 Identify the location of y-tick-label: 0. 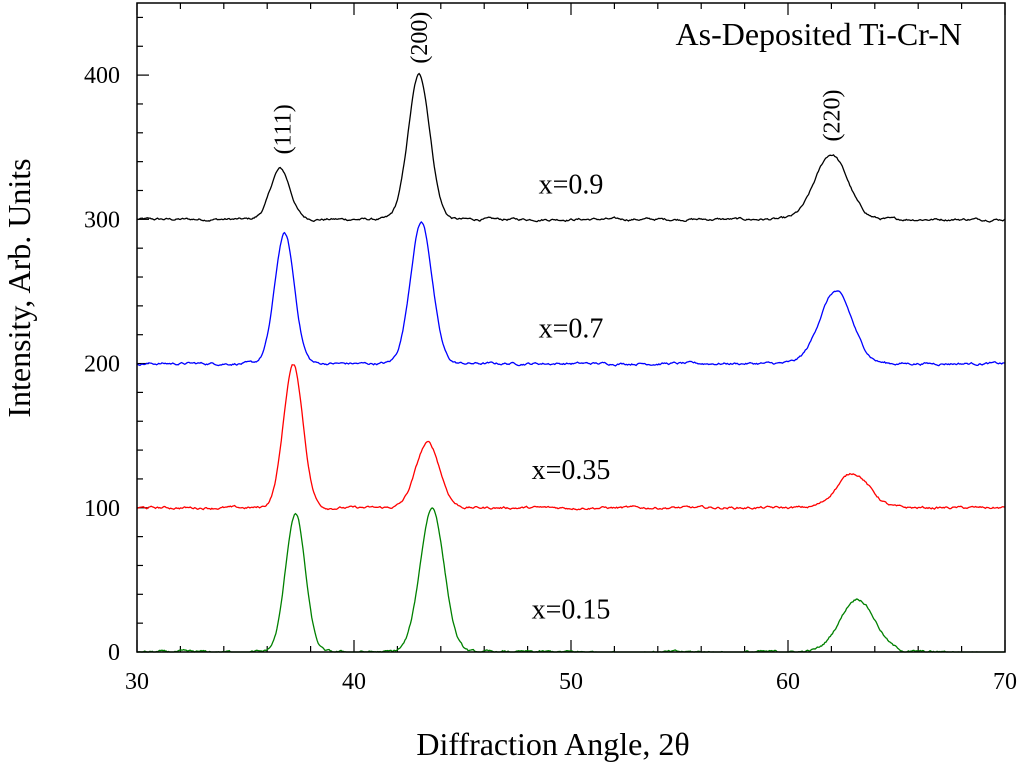
(114, 653).